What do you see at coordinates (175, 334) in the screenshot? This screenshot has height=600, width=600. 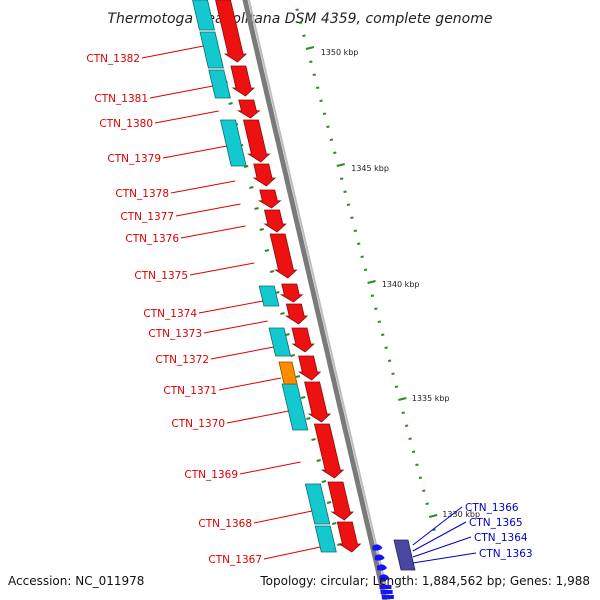 I see `gene-label-ctn_1373: CTN_1373` at bounding box center [175, 334].